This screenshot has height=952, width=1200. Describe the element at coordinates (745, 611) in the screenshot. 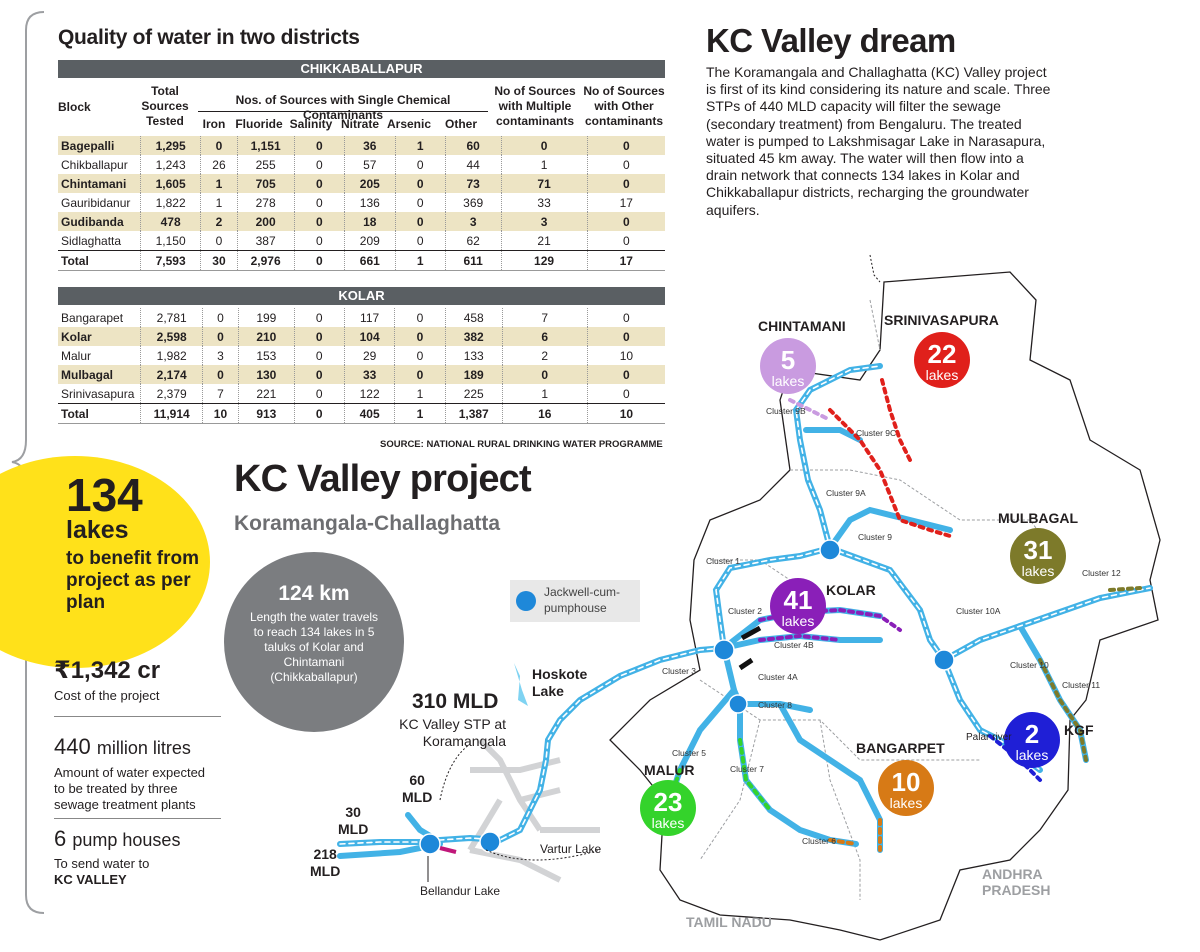

I see `cluster-label: Cluster 2` at that location.